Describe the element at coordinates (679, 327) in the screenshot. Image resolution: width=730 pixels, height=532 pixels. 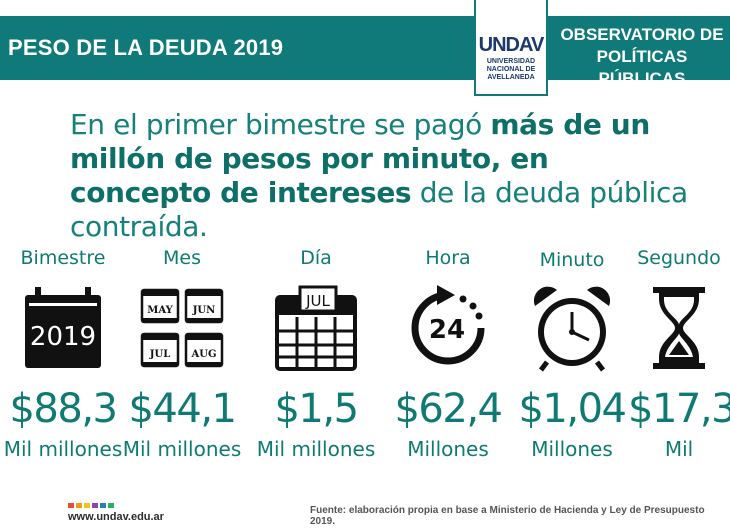
I see `hourglass-icon` at that location.